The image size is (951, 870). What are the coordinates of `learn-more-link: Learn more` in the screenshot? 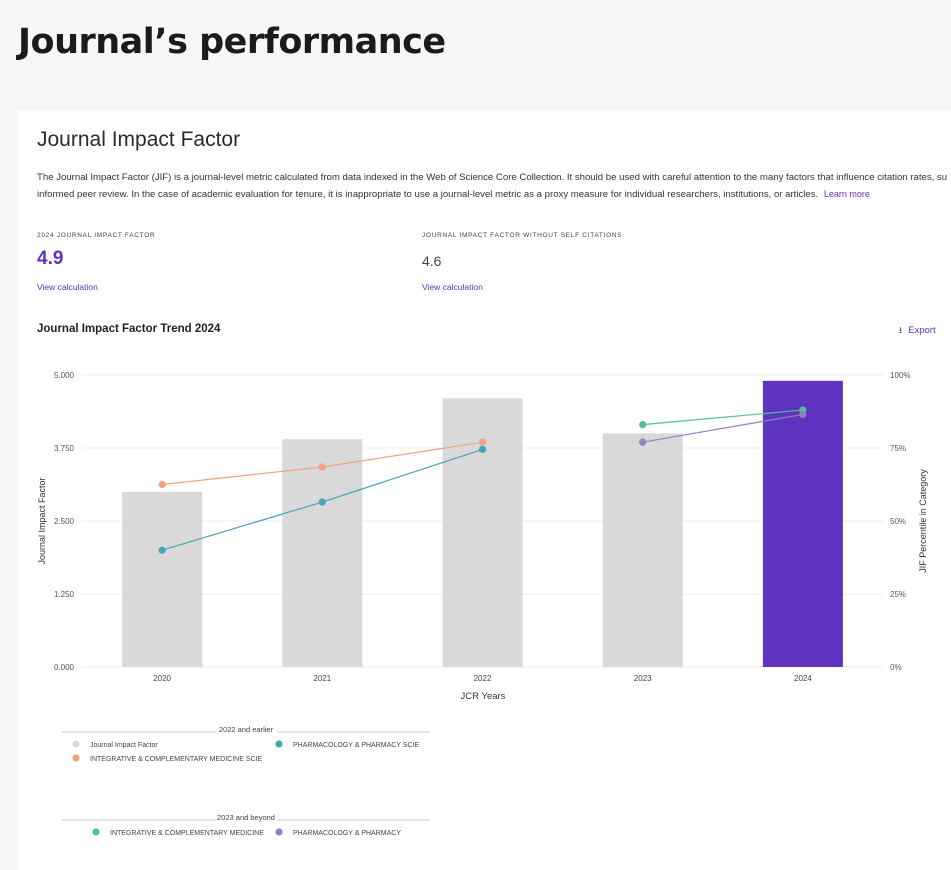 It's located at (846, 194).